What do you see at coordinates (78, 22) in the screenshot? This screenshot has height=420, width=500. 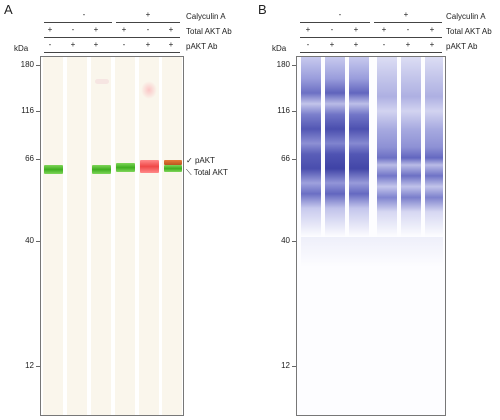 I see `panel-a-calyculin-rule-minus` at bounding box center [78, 22].